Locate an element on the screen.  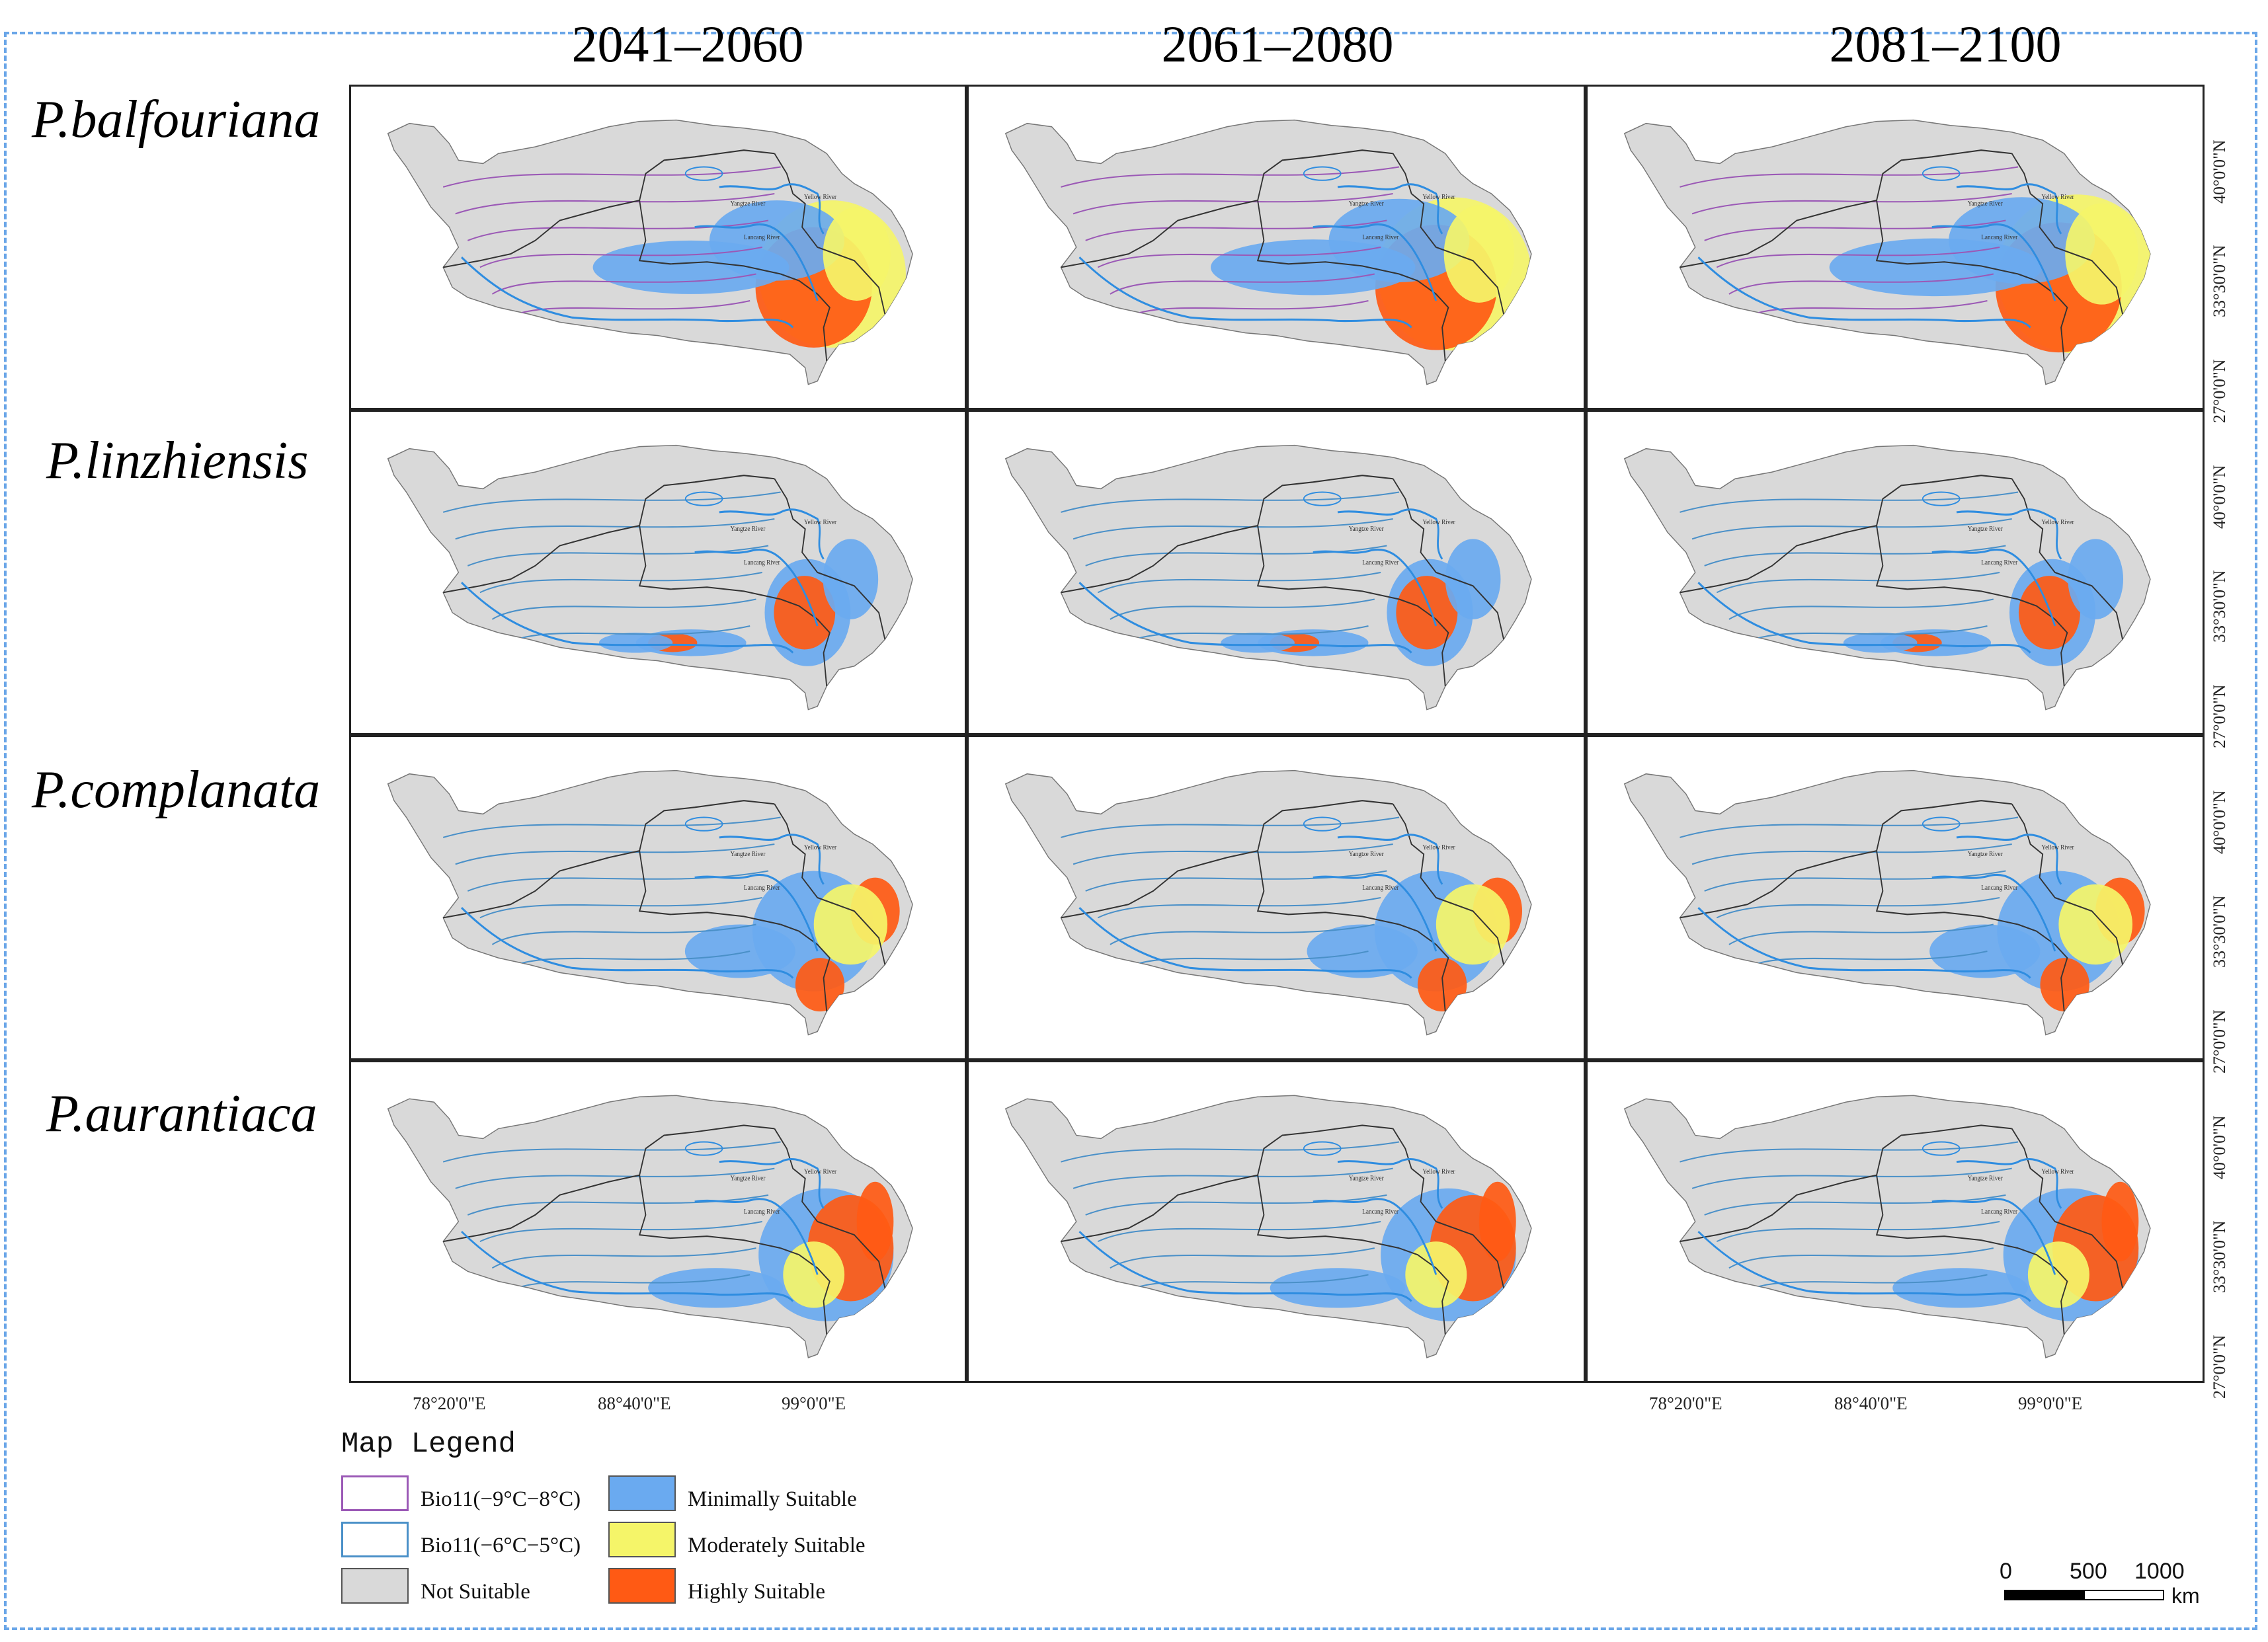
map-panel-paurantiaca-3: Yangtze River Yellow River Lancang River is located at coordinates (1895, 1221).